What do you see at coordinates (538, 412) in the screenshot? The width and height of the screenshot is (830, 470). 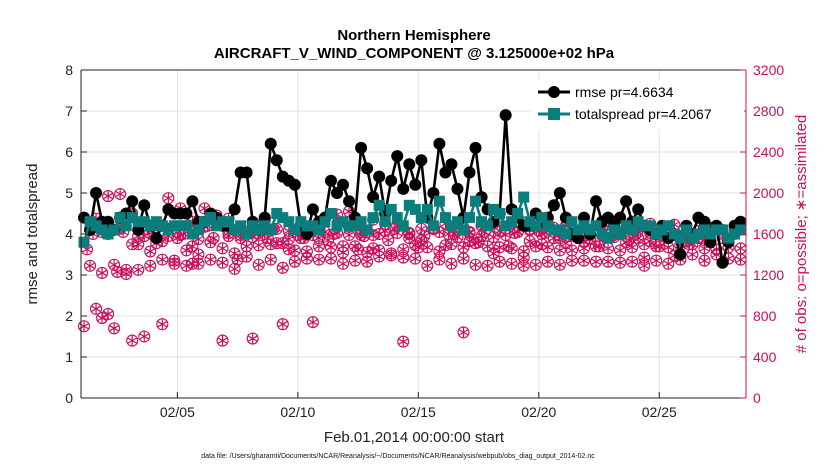 I see `x-tick-label: 02/20` at bounding box center [538, 412].